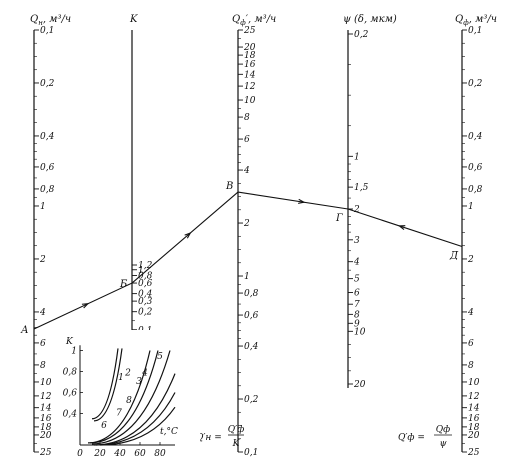  I want to click on inset-curve-label: 5, so click(160, 357).